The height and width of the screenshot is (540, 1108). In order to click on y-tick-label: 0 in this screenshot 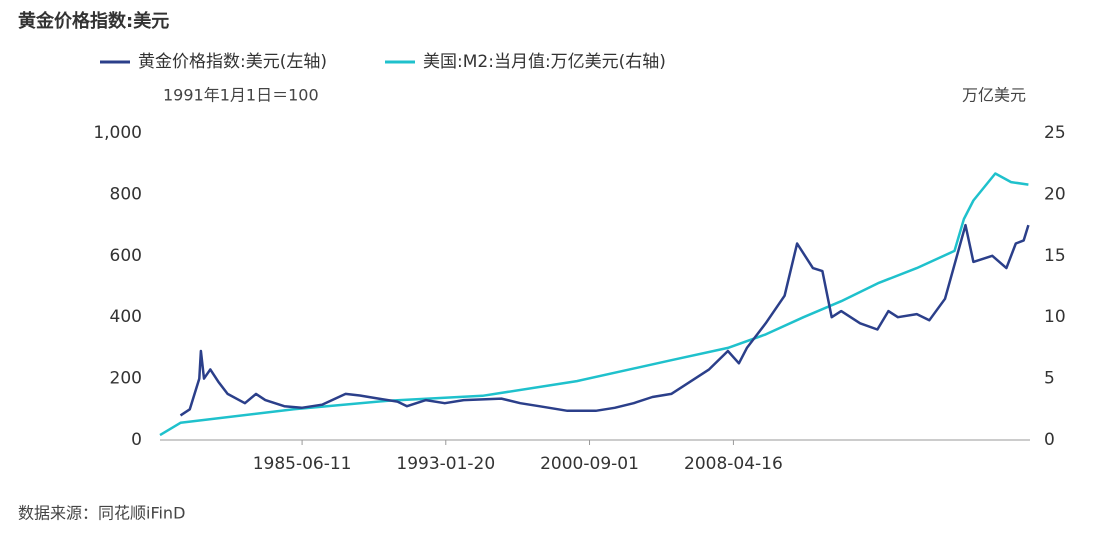, I will do `click(136, 440)`.